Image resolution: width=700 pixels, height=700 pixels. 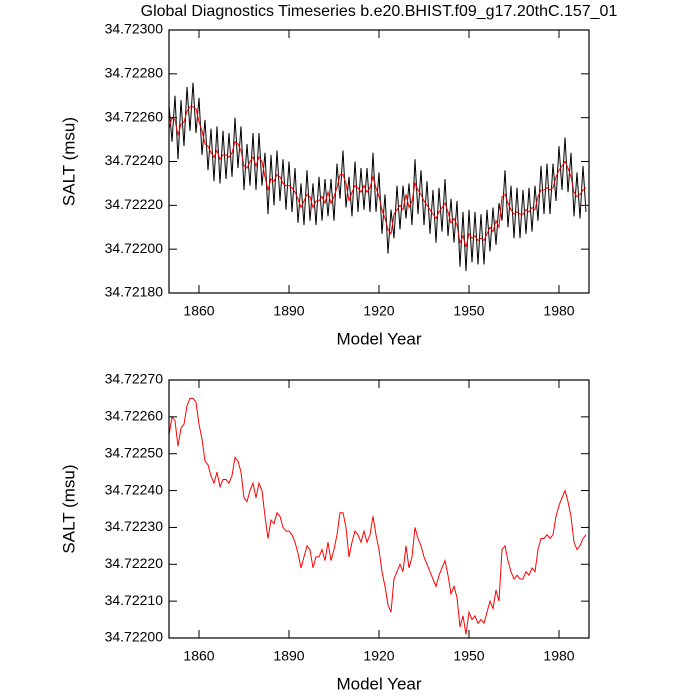 What do you see at coordinates (134, 29) in the screenshot?
I see `y-tick-label: 34.72300` at bounding box center [134, 29].